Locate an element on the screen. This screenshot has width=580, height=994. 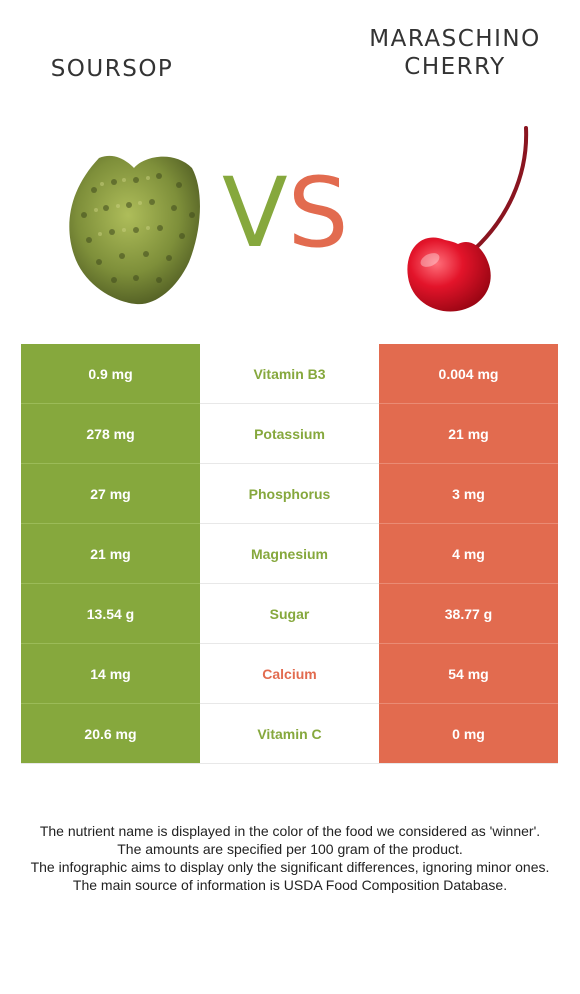
cherry-value: 54 mg is located at coordinates (468, 673).